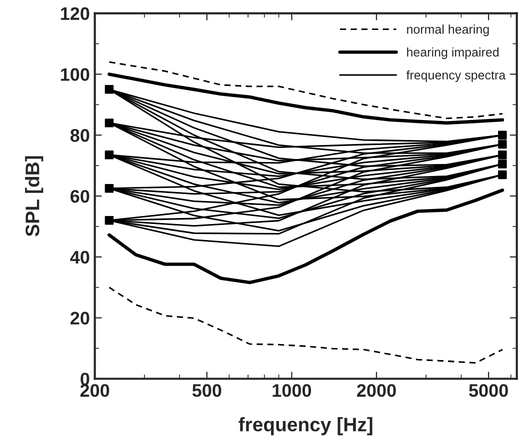 This screenshot has width=521, height=443. I want to click on legend-label: frequency spectra, so click(456, 76).